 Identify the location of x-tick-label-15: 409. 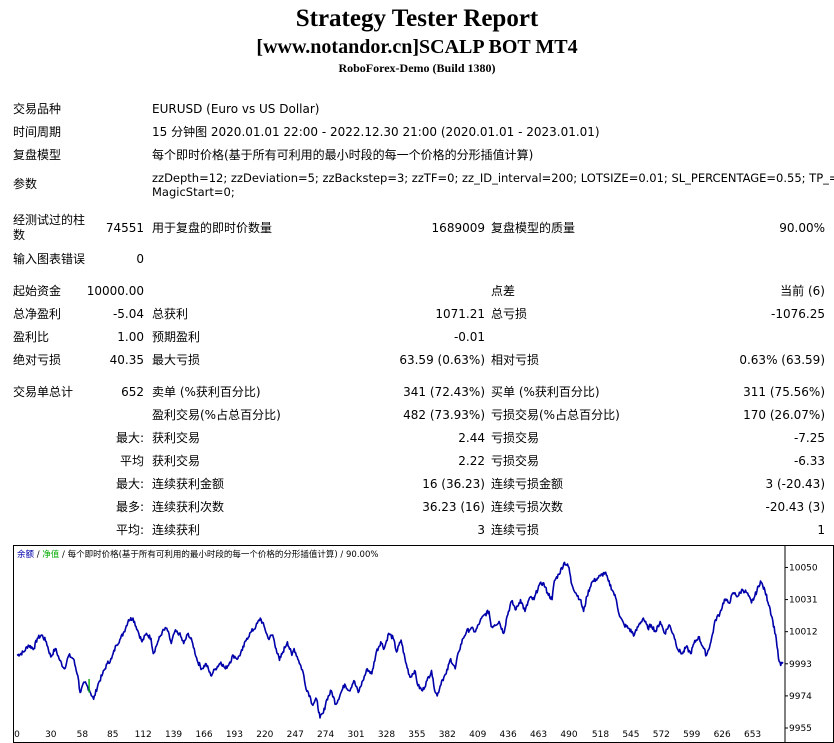
(477, 735).